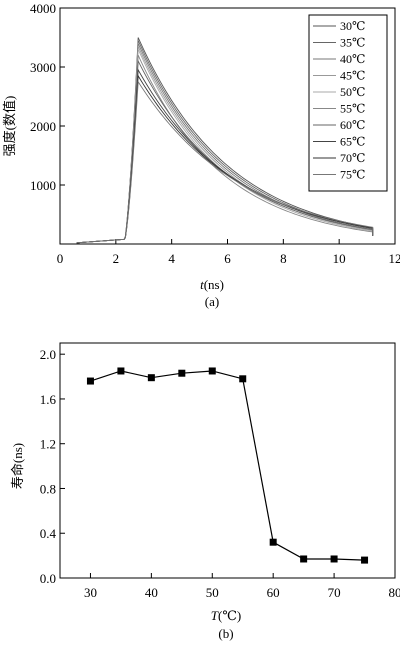 This screenshot has height=645, width=400. I want to click on chart-a-caption: (a), so click(212, 301).